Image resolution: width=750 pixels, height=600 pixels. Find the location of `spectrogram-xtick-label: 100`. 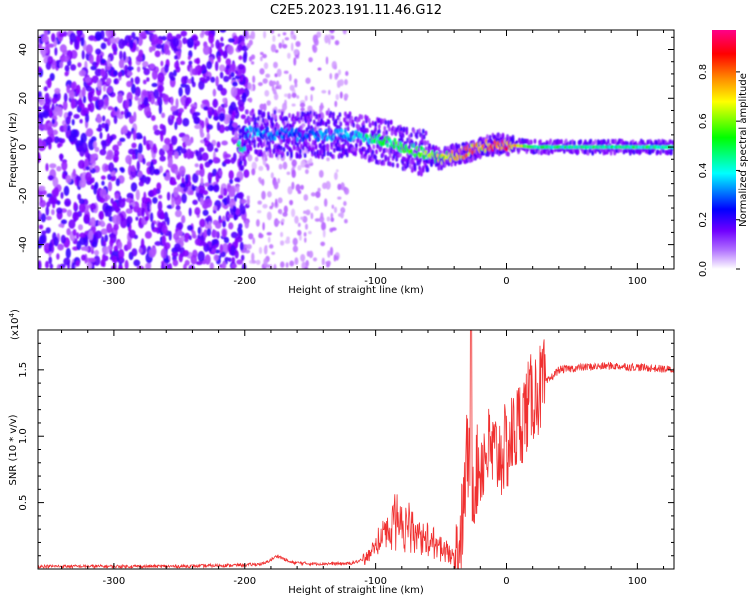

spectrogram-xtick-label: 100 is located at coordinates (637, 281).